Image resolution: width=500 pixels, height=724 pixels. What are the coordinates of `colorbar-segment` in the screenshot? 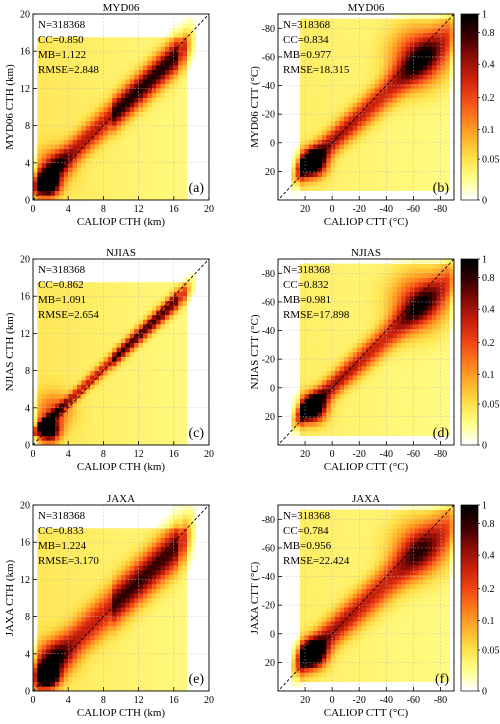 It's located at (469, 65).